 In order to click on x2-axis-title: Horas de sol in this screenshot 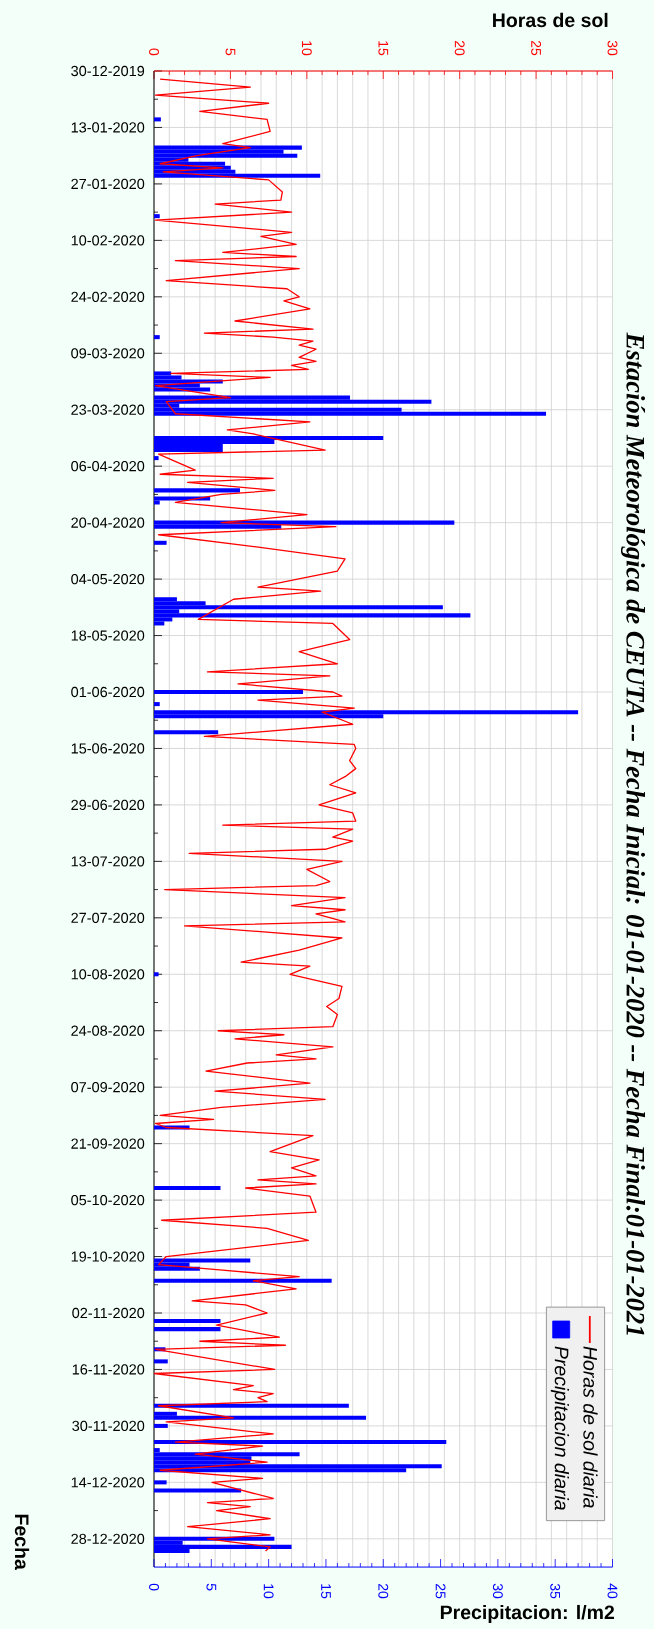, I will do `click(550, 20)`.